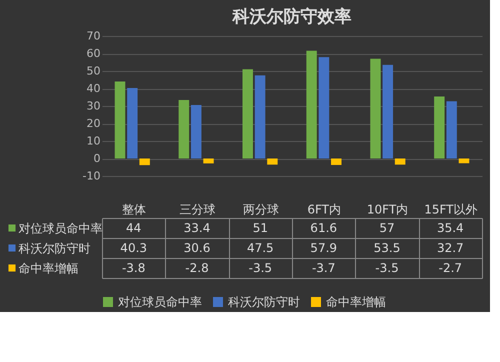 This screenshot has width=500, height=362. I want to click on y-tick-label: 20, so click(93, 123).